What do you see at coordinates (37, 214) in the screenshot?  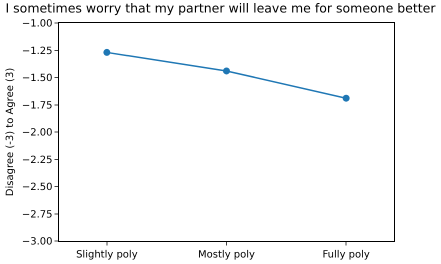 I see `y-tick-label: −2.75` at bounding box center [37, 214].